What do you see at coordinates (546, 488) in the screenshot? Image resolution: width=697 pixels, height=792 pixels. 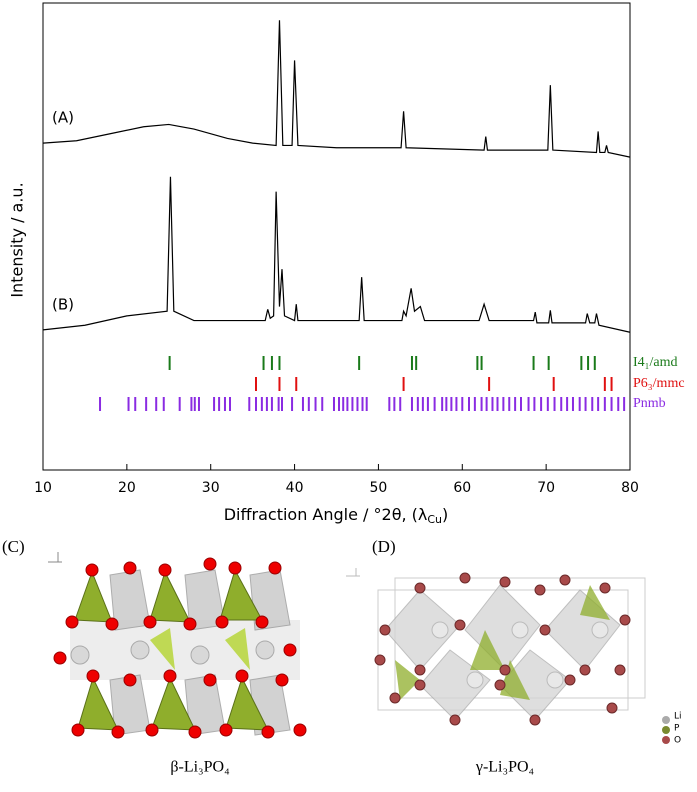 I see `x-tick-label: 70` at bounding box center [546, 488].